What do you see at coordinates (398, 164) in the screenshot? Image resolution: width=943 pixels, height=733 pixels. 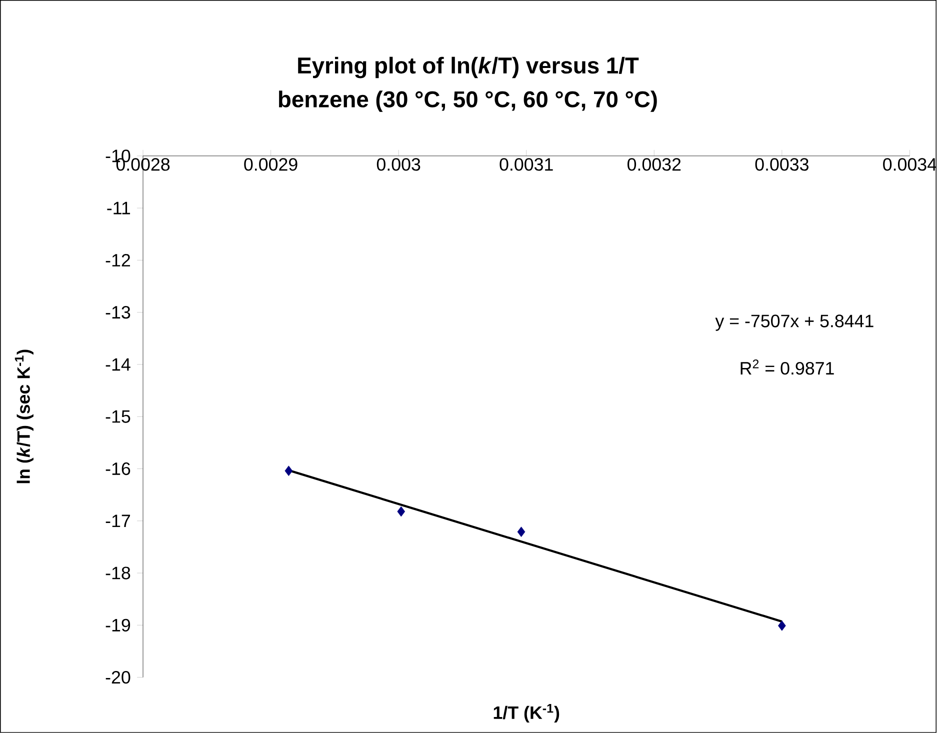 I see `x-tick-label: 0.003` at bounding box center [398, 164].